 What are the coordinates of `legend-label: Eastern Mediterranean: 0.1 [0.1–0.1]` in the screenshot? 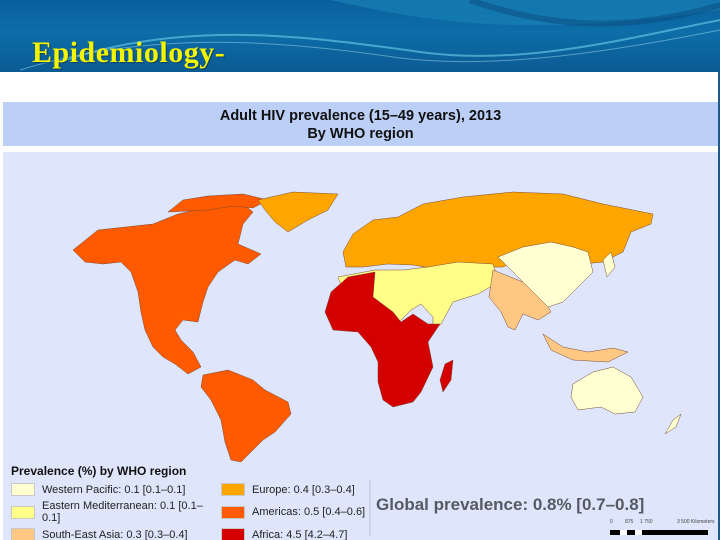 It's located at (122, 512).